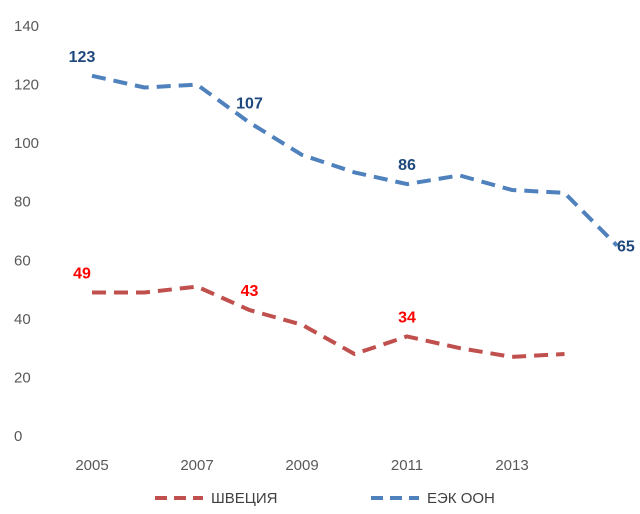 The height and width of the screenshot is (514, 640). Describe the element at coordinates (461, 498) in the screenshot. I see `legend-label: ЕЭК ООН` at that location.